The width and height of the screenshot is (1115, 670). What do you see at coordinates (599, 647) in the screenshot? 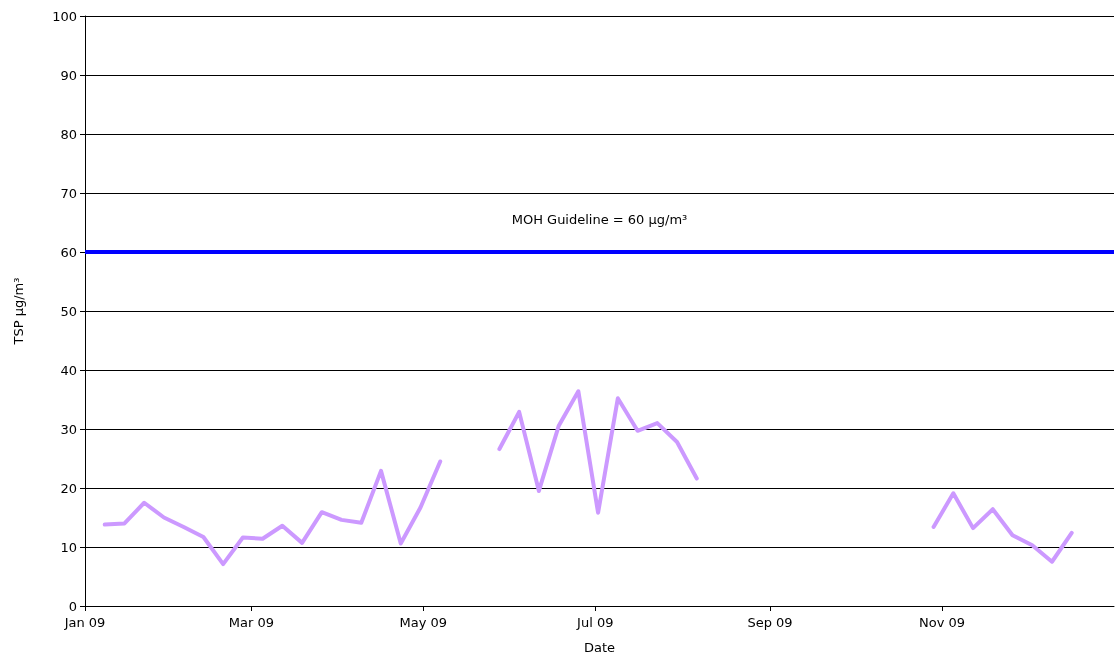
I see `x-axis-title: Date` at bounding box center [599, 647].